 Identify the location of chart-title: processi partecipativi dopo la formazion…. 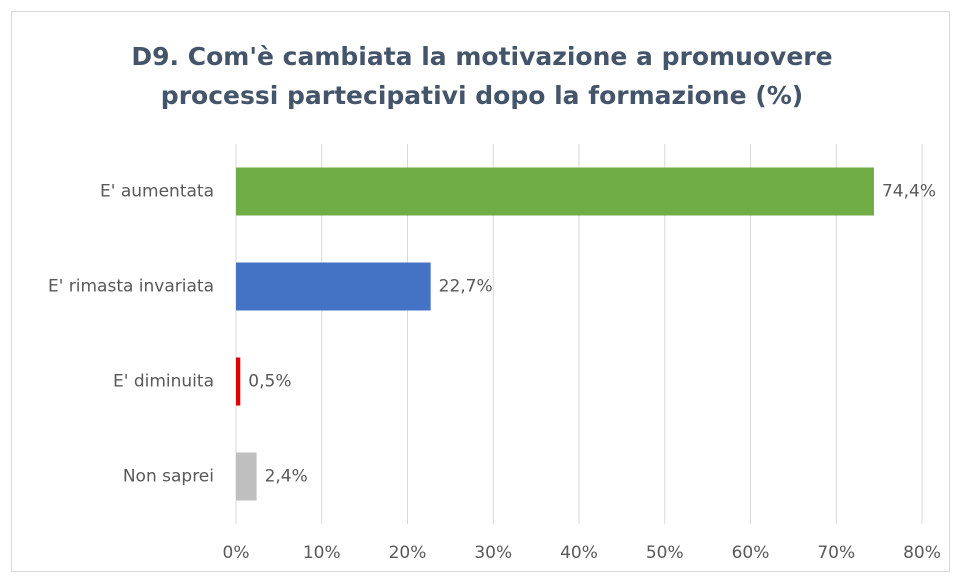
(482, 95).